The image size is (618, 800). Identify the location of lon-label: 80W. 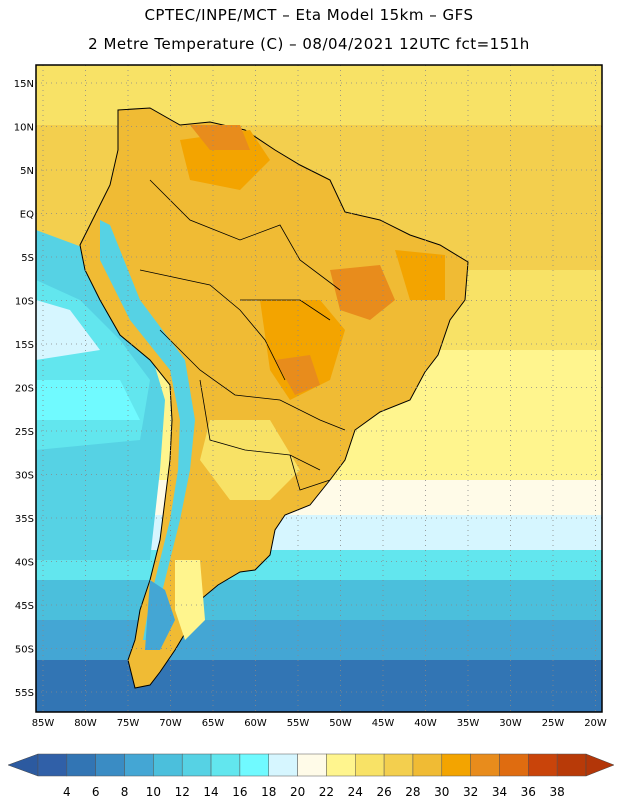
(85, 723).